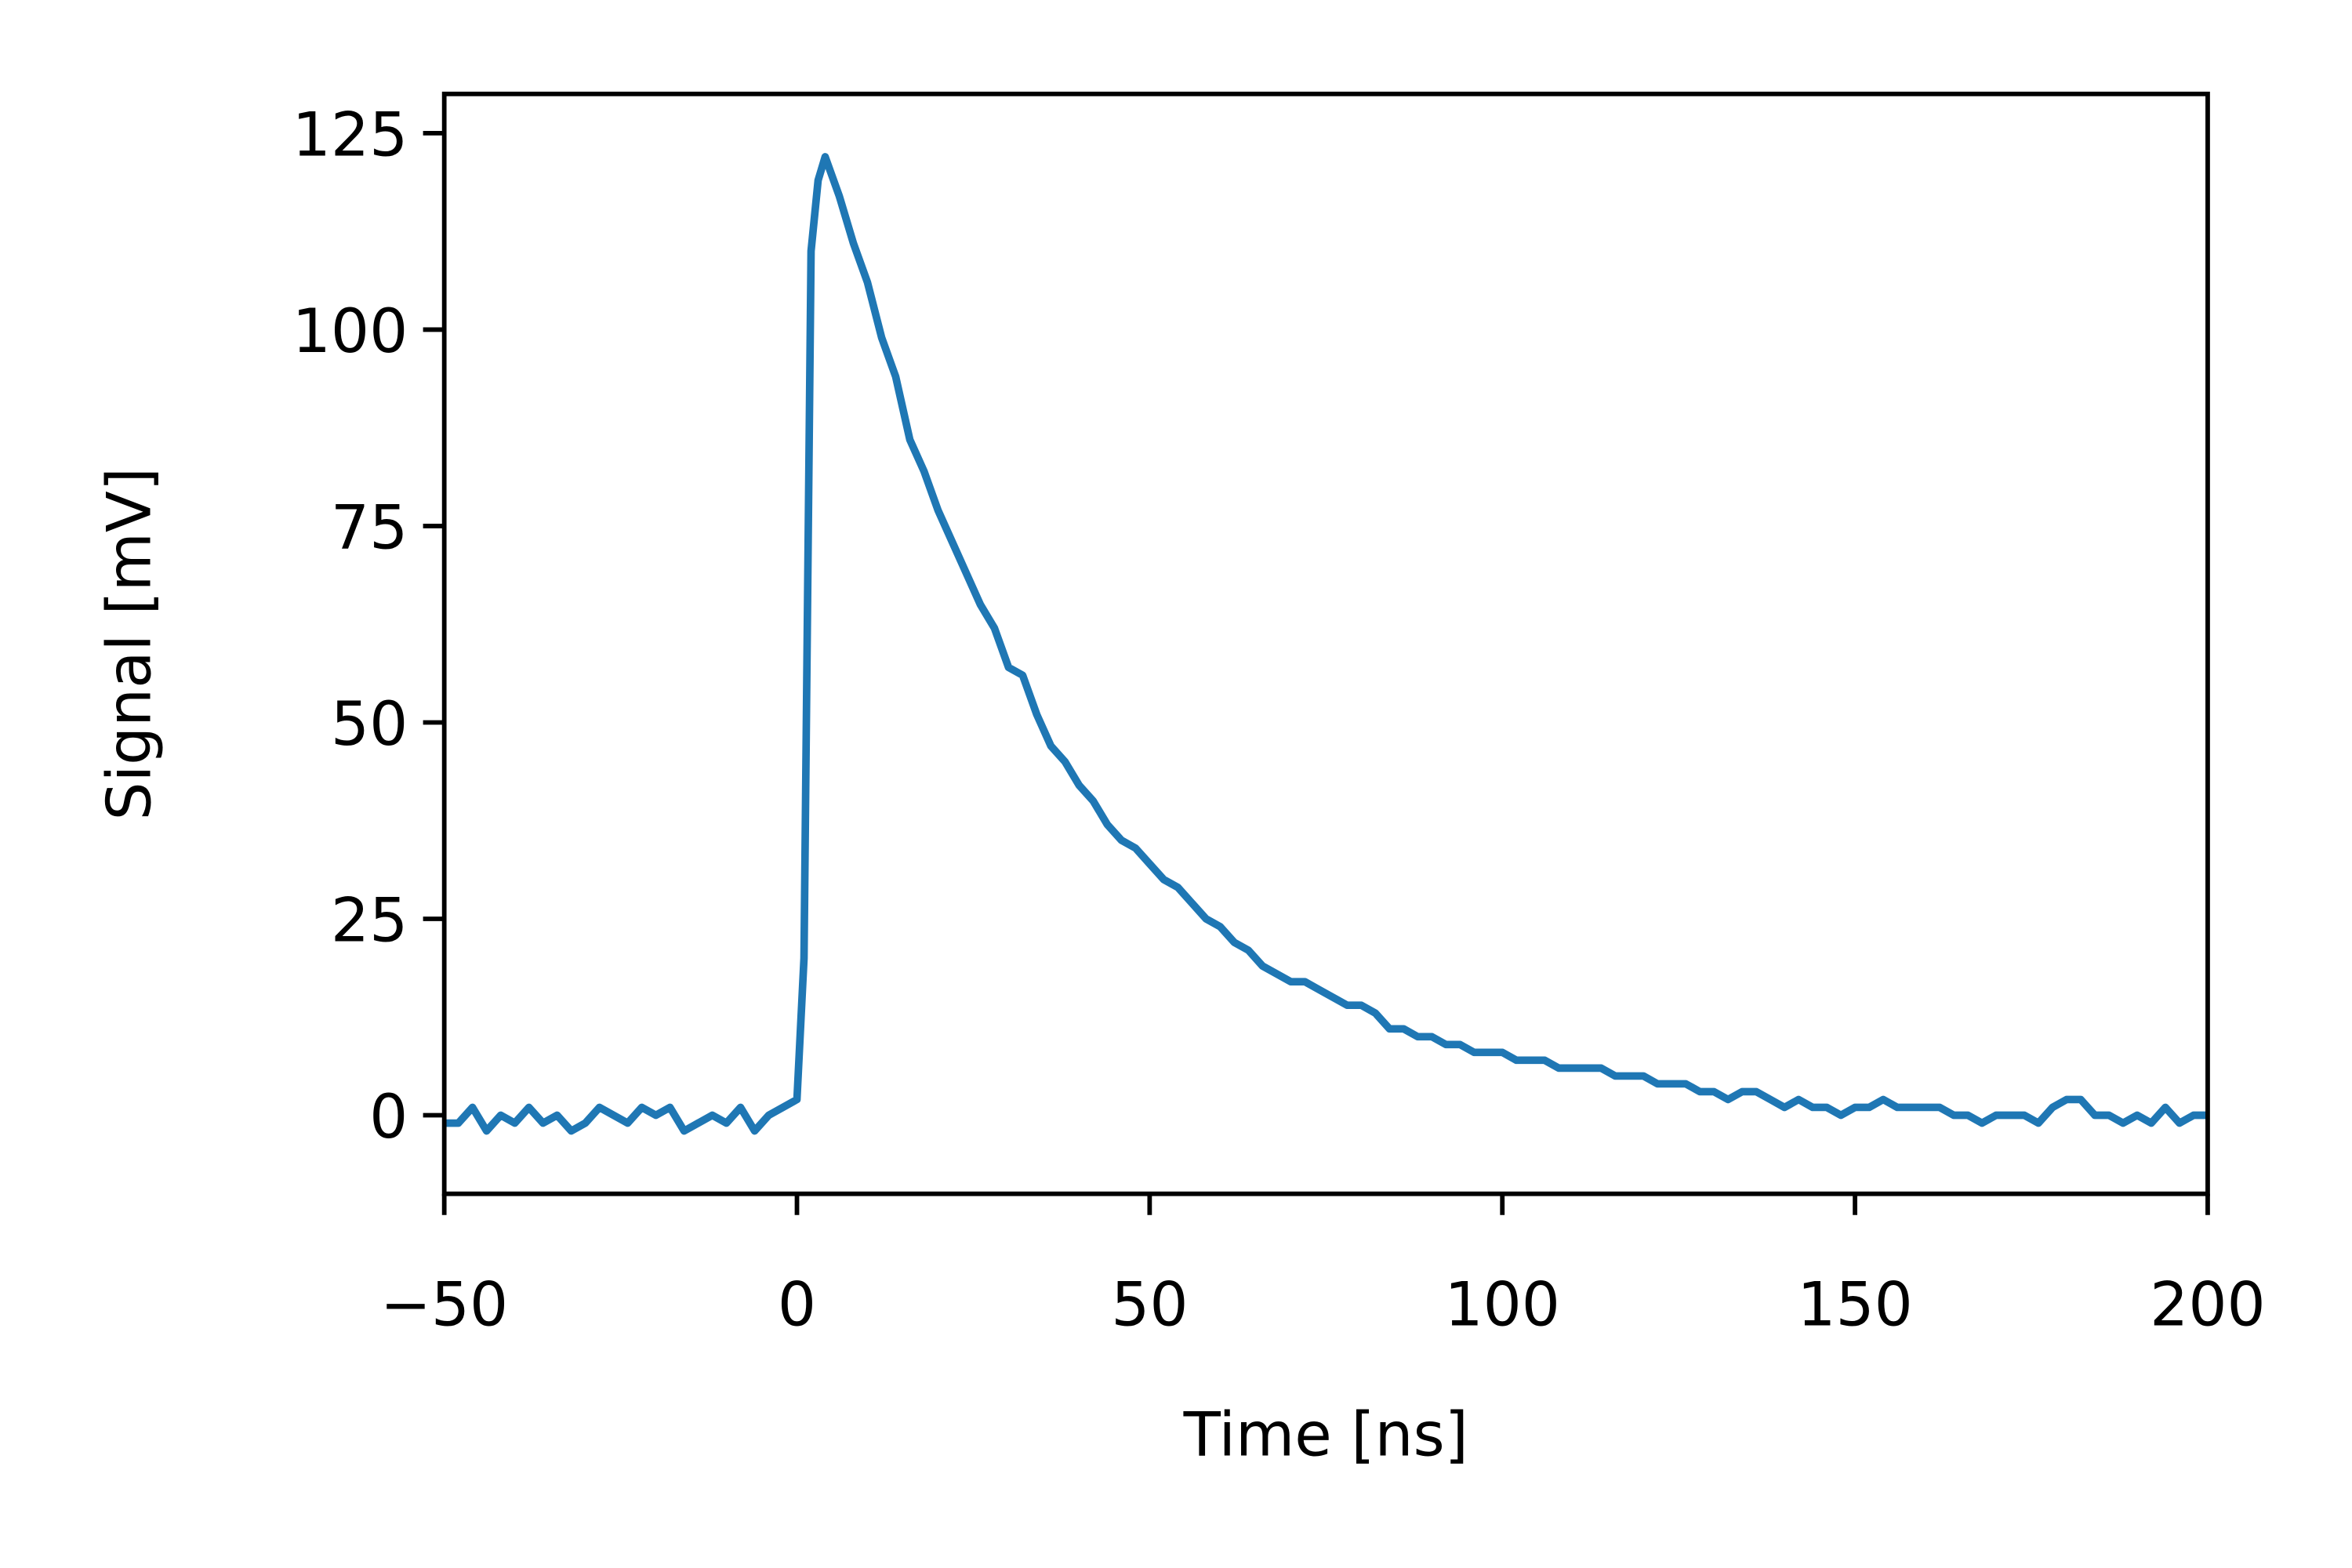  Describe the element at coordinates (1502, 1305) in the screenshot. I see `x-tick-label: 100` at that location.